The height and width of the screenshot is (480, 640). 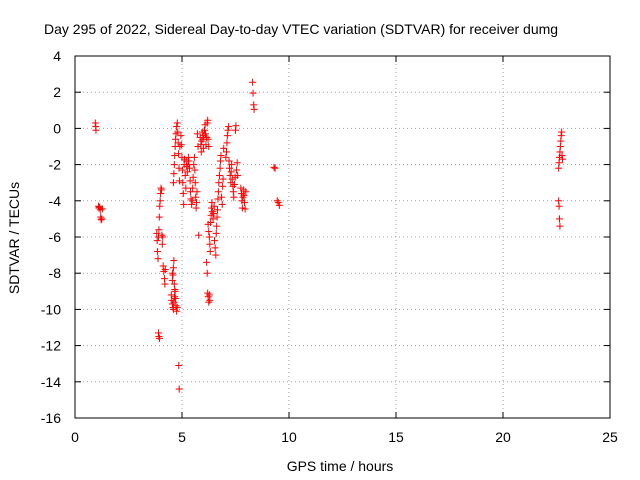 I want to click on y-tick-label: -14, so click(x=51, y=382).